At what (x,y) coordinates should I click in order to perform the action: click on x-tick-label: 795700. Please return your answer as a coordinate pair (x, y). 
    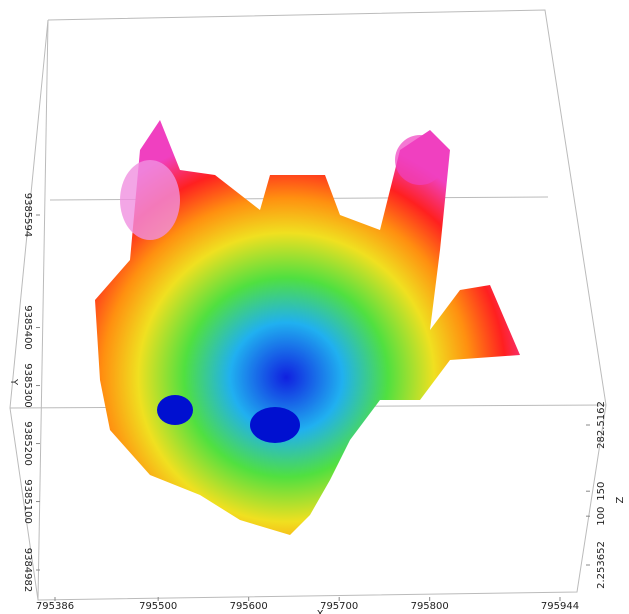
    Looking at the image, I should click on (339, 606).